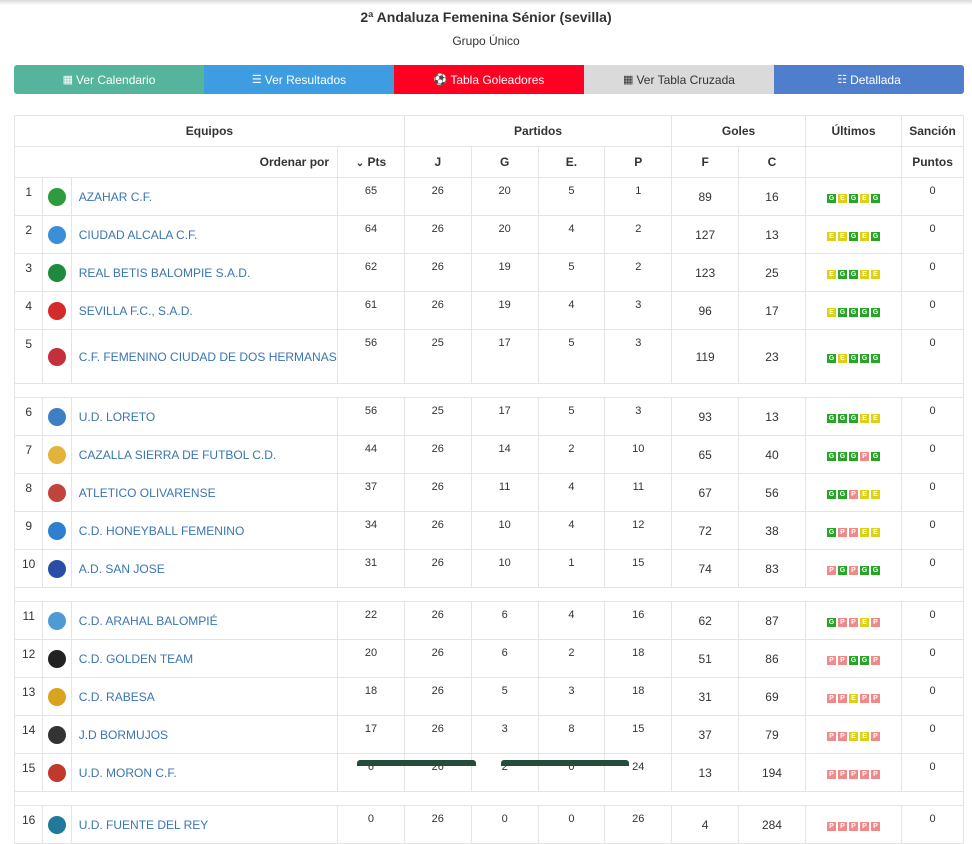 The width and height of the screenshot is (972, 844). Describe the element at coordinates (705, 356) in the screenshot. I see `goals-for-cell: 119` at that location.